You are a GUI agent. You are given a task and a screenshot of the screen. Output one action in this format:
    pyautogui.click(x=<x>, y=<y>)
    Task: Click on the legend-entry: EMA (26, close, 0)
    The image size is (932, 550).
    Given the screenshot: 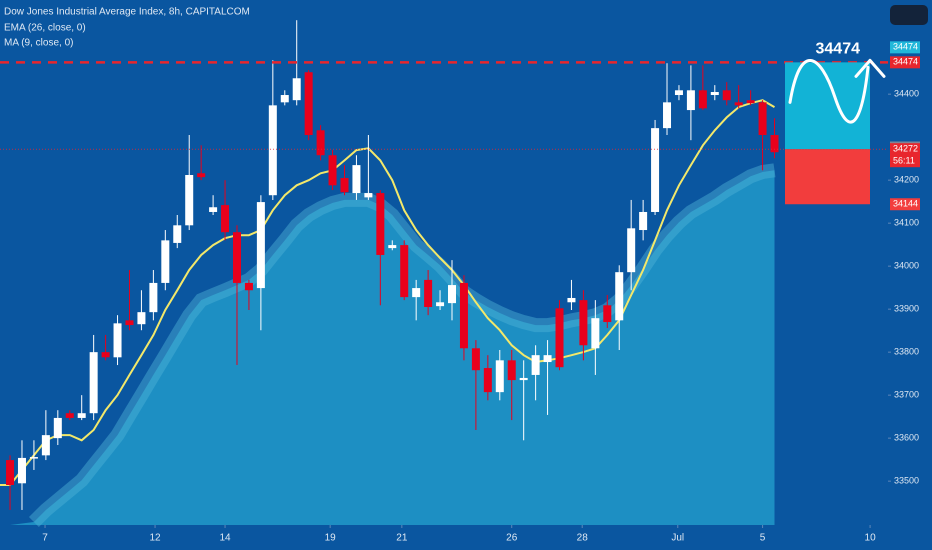 What is the action you would take?
    pyautogui.click(x=45, y=28)
    